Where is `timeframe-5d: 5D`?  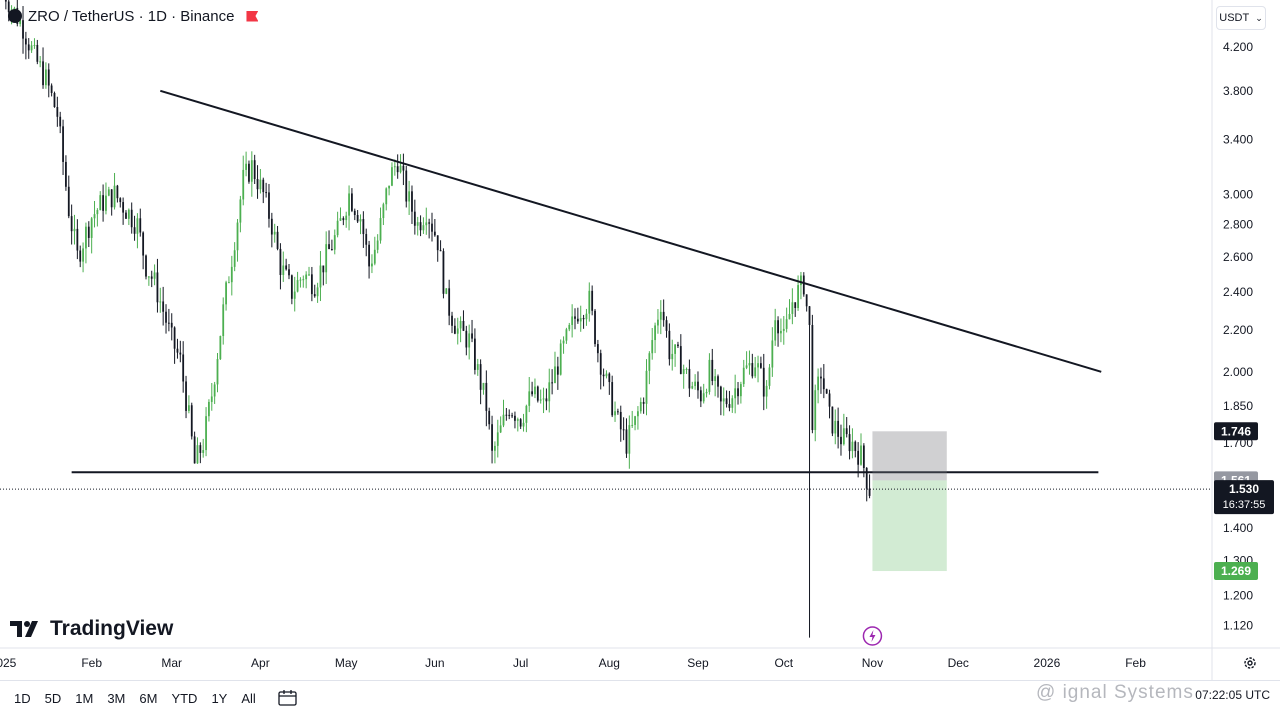 timeframe-5d: 5D is located at coordinates (53, 698).